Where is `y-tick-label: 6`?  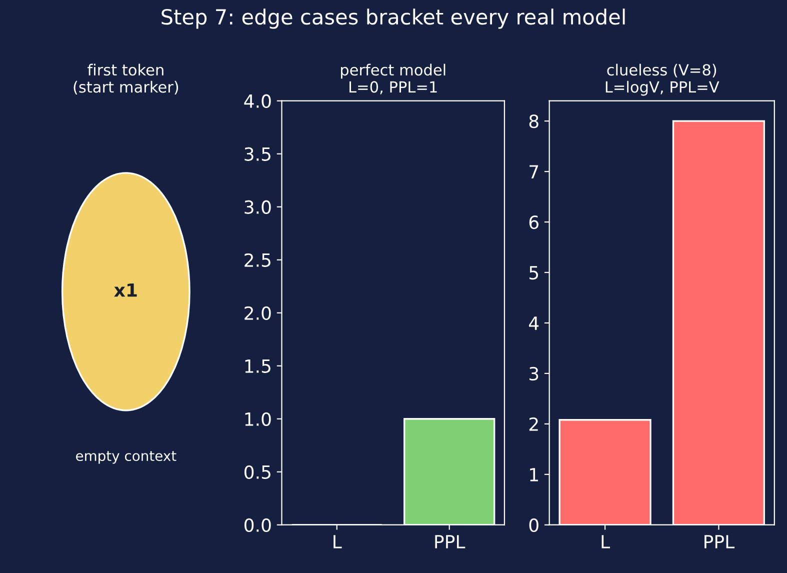
y-tick-label: 6 is located at coordinates (533, 222).